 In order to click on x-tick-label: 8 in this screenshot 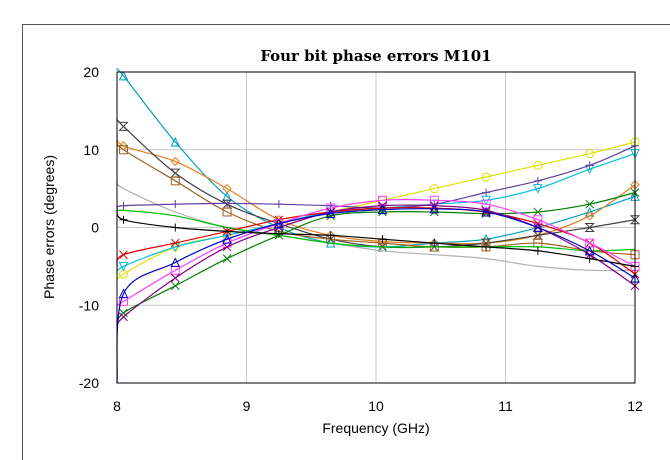, I will do `click(117, 406)`.